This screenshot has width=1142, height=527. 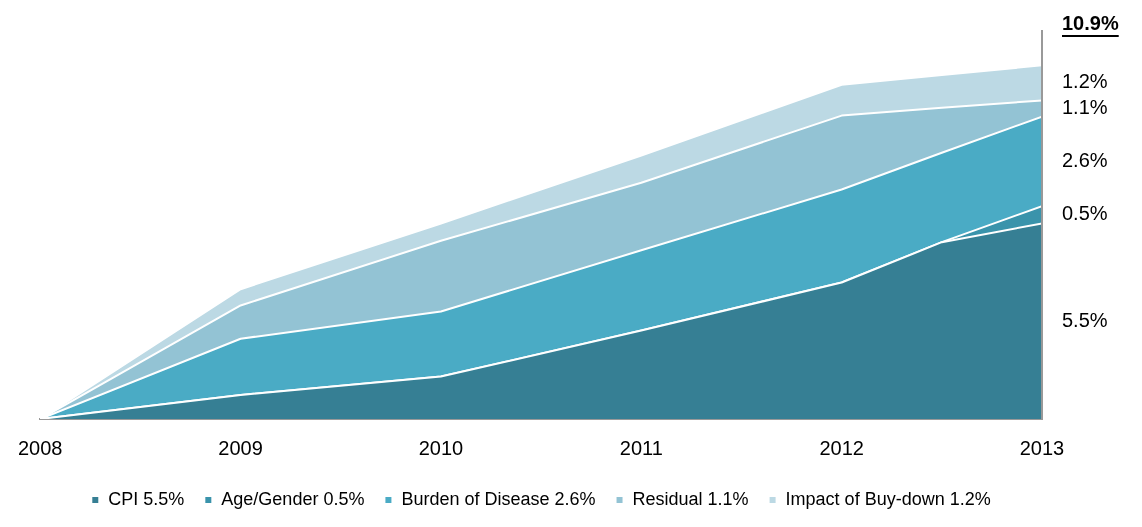 I want to click on text: 2.6%, so click(x=1085, y=159).